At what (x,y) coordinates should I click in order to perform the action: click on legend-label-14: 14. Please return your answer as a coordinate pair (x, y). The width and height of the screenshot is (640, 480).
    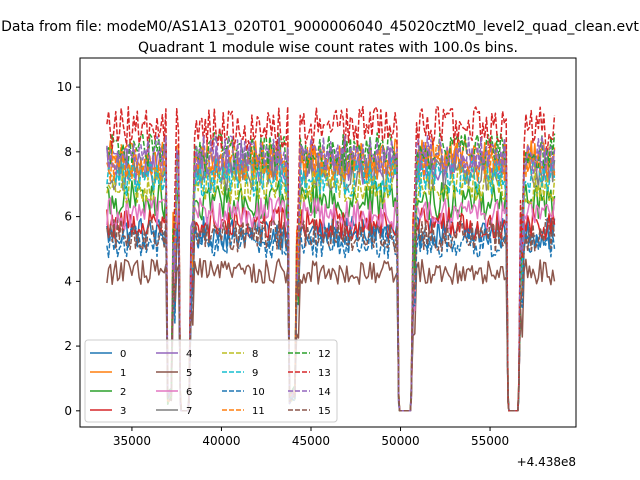
    Looking at the image, I should click on (324, 392).